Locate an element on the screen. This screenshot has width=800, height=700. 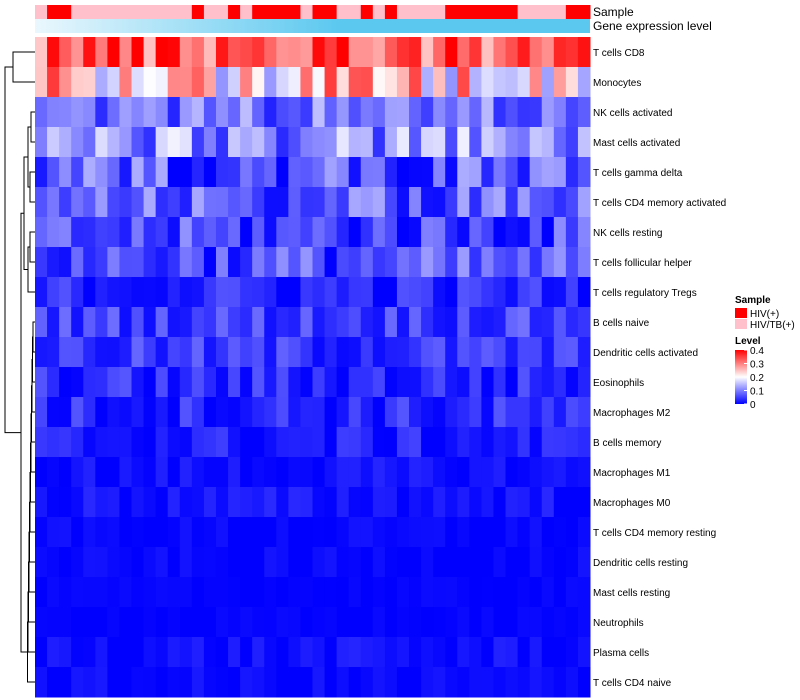
row-label: Macrophages M2 is located at coordinates (632, 413).